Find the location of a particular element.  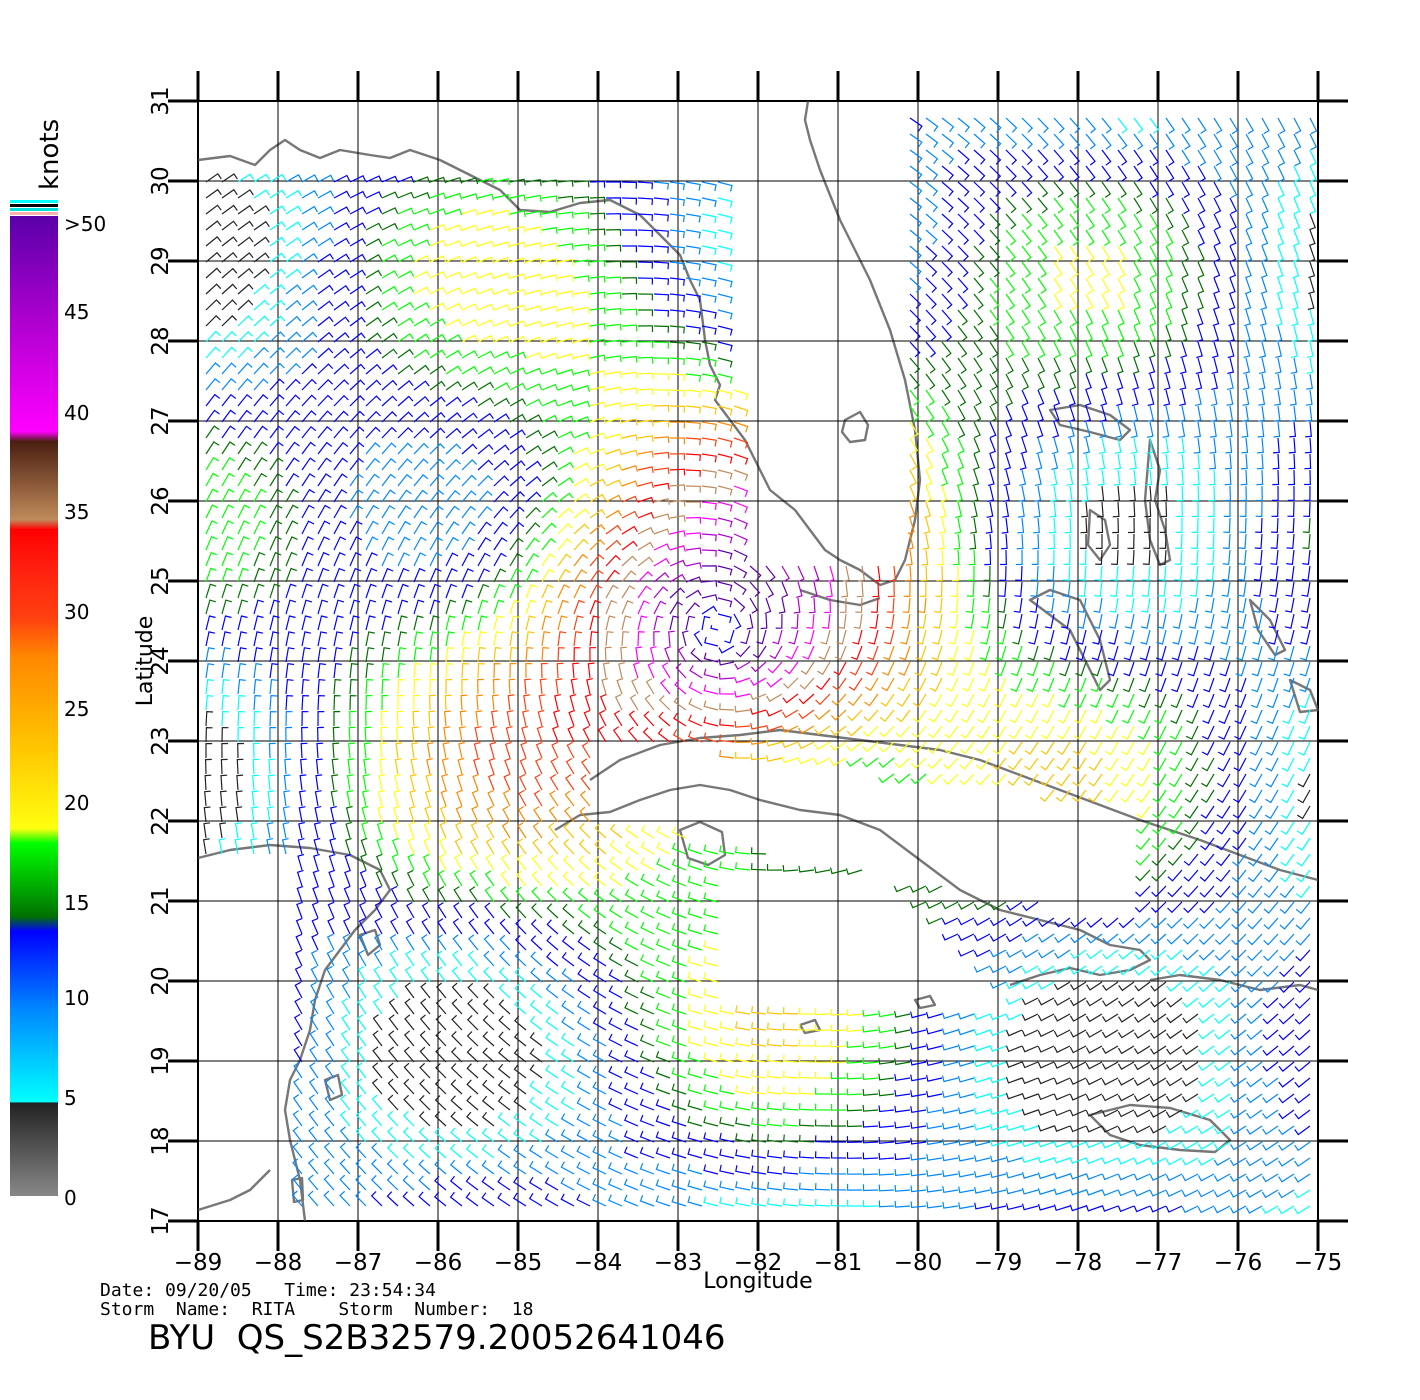

file-identifier: BYU QS_S2B32579.20052641046 is located at coordinates (437, 1338).